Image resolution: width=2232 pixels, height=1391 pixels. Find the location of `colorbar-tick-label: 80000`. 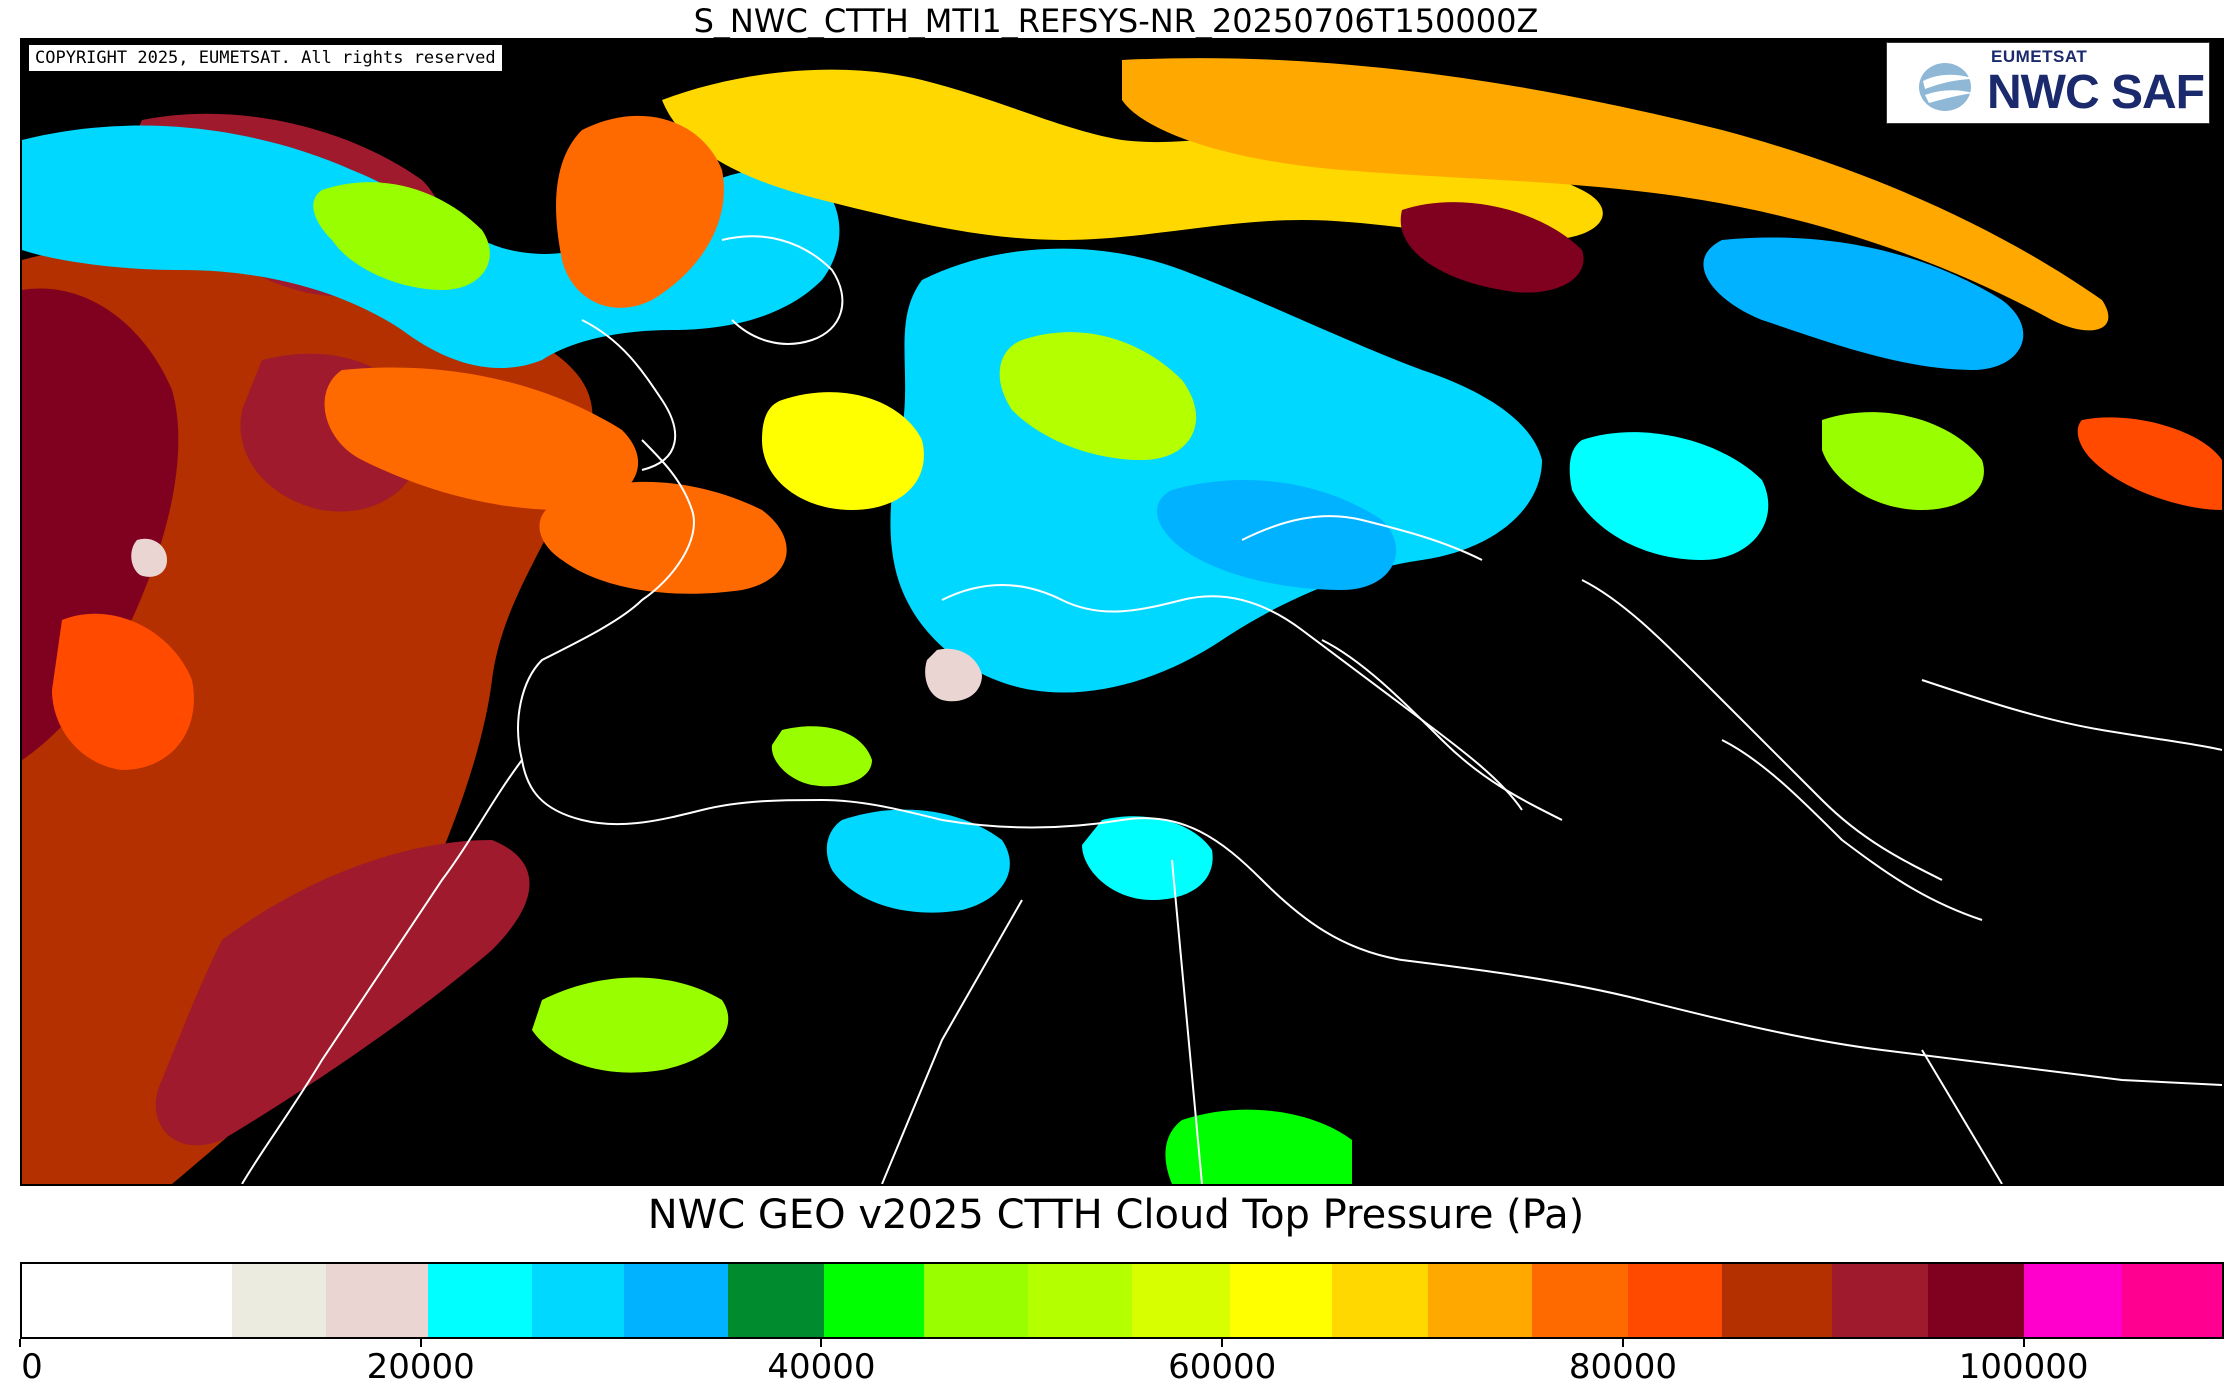

colorbar-tick-label: 80000 is located at coordinates (1622, 1367).